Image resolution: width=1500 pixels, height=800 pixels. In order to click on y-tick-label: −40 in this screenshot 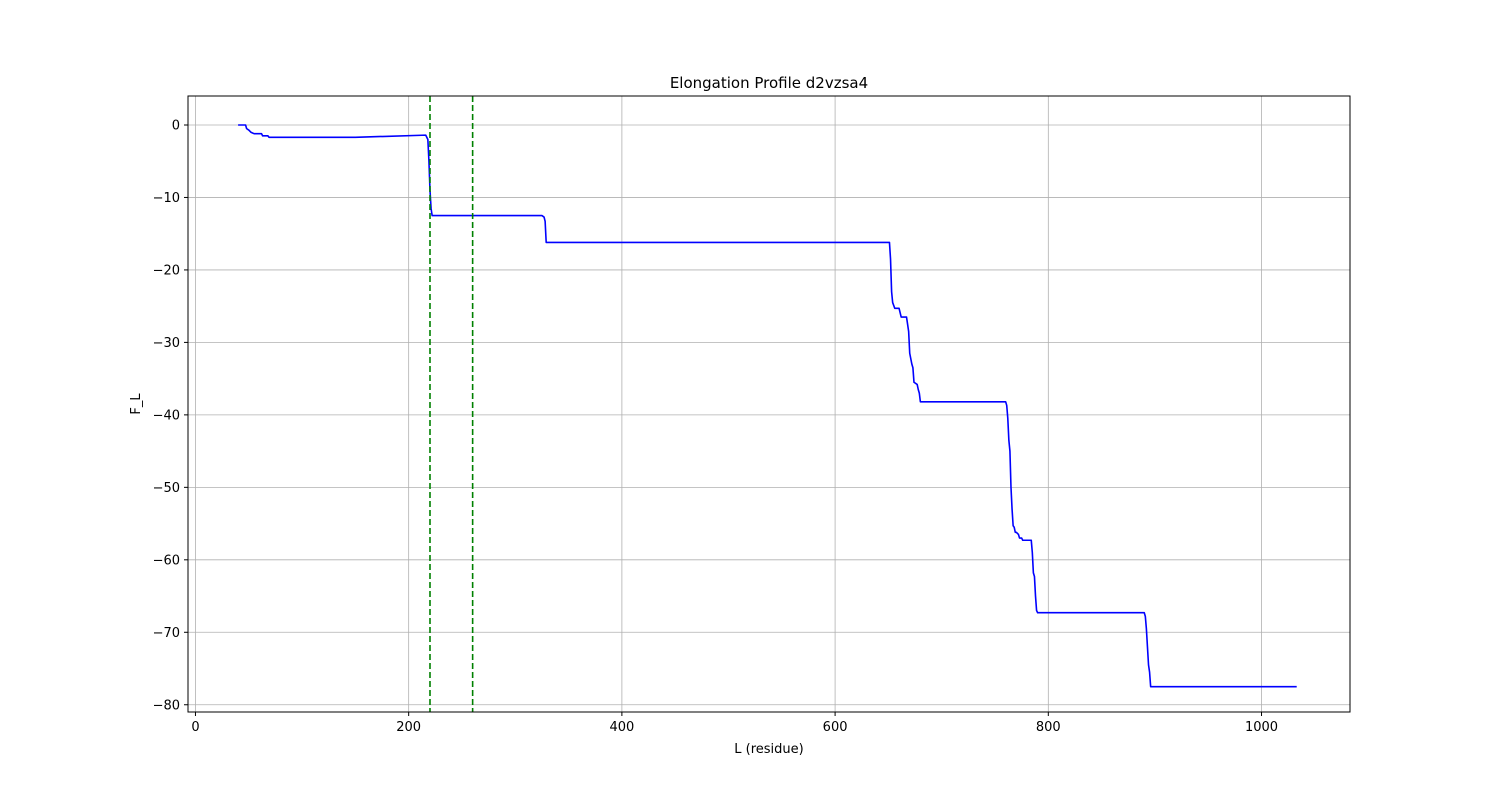, I will do `click(166, 415)`.